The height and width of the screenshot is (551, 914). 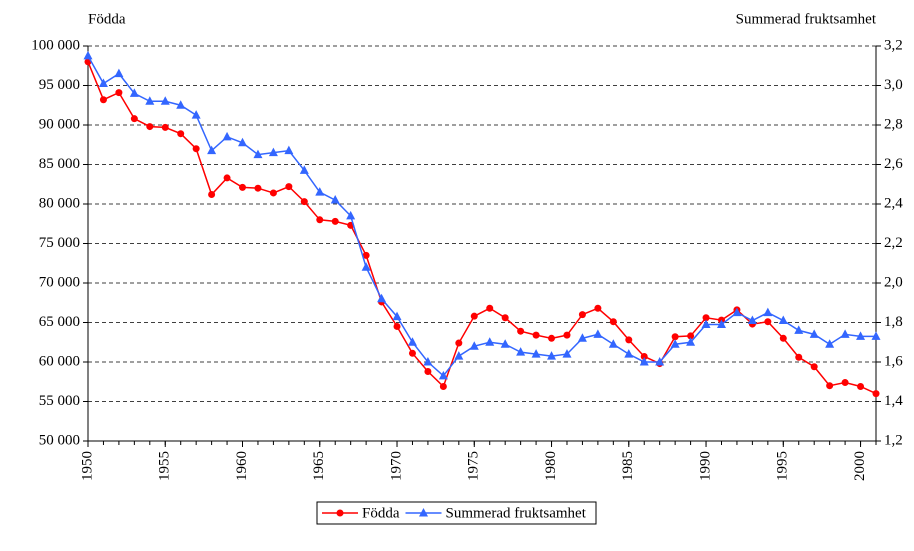 What do you see at coordinates (806, 19) in the screenshot?
I see `y2-axis-label: Summerad fruktsamhet` at bounding box center [806, 19].